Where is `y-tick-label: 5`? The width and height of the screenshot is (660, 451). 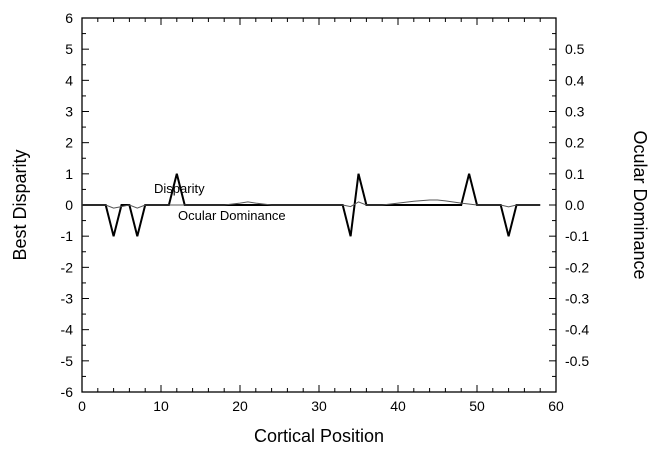
y-tick-label: 5 is located at coordinates (69, 49).